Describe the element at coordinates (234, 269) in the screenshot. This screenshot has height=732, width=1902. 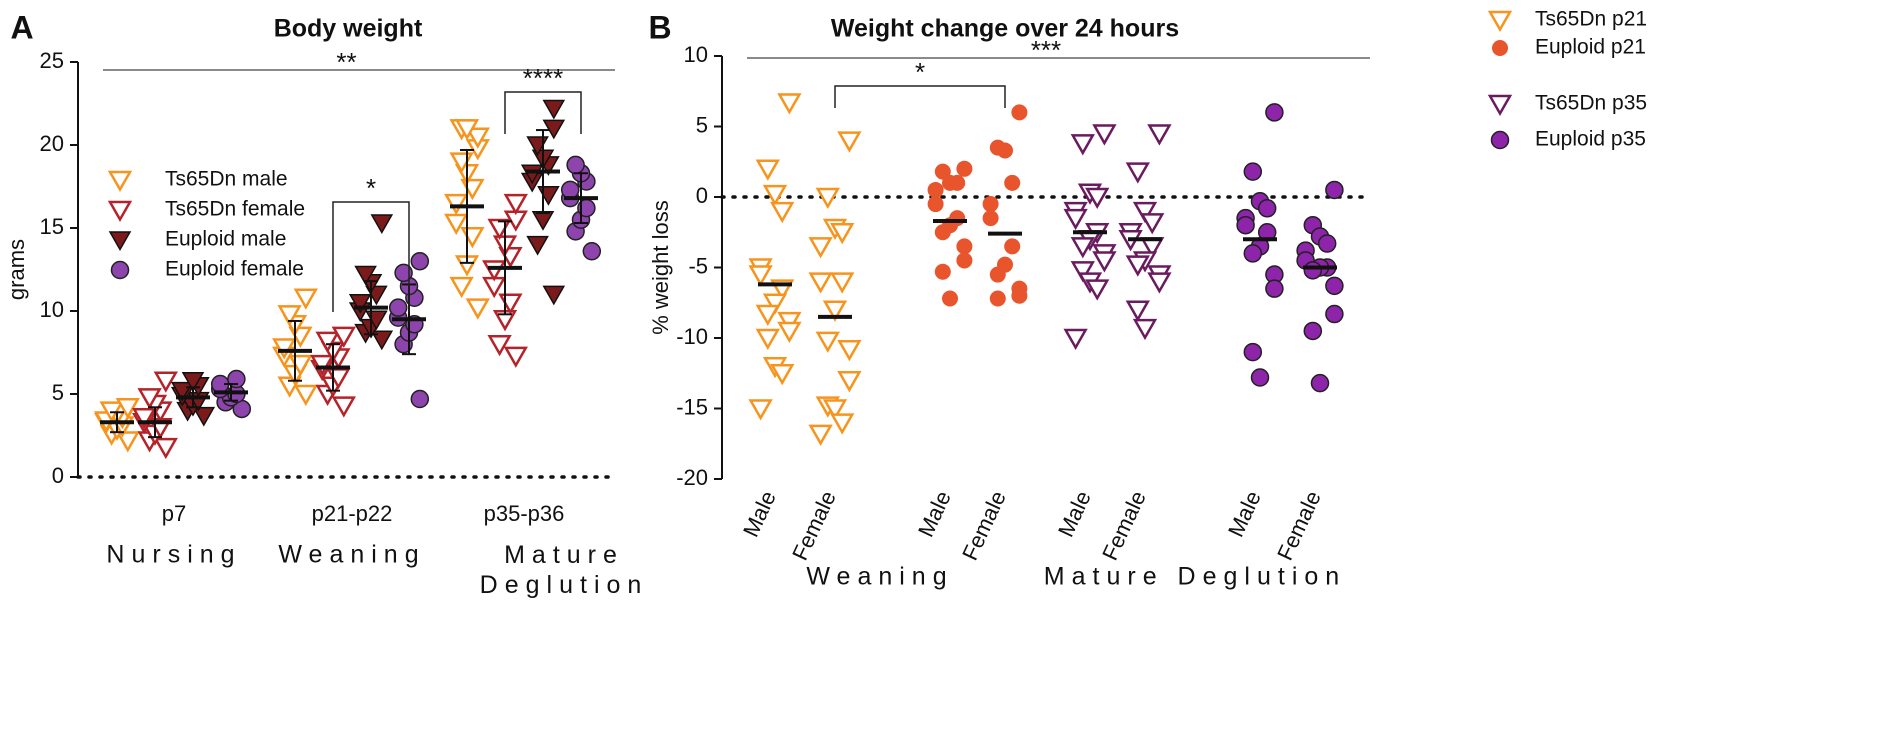
I see `legend-label: Euploid female` at that location.